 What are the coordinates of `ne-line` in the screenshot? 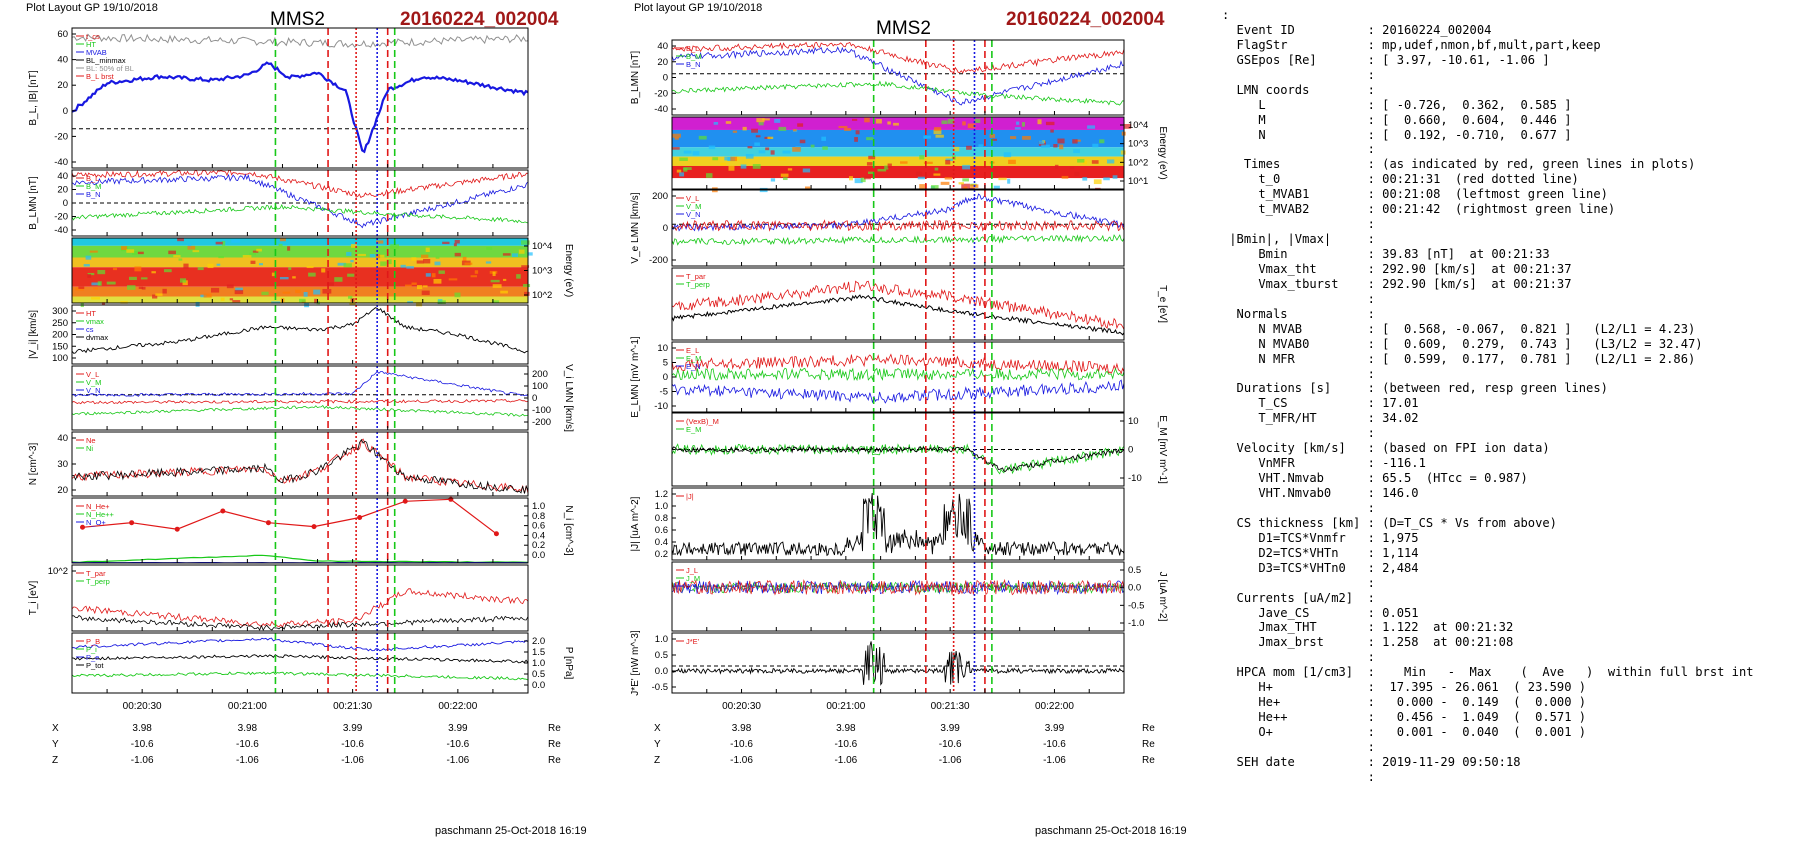 It's located at (300, 466).